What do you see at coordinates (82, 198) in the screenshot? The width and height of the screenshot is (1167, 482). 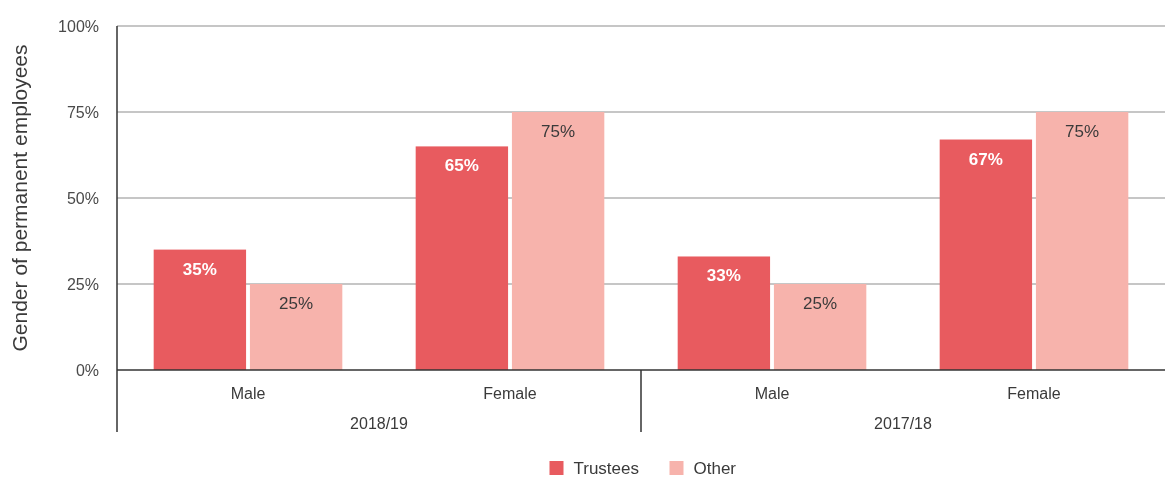 I see `y-tick-label: 50%` at bounding box center [82, 198].